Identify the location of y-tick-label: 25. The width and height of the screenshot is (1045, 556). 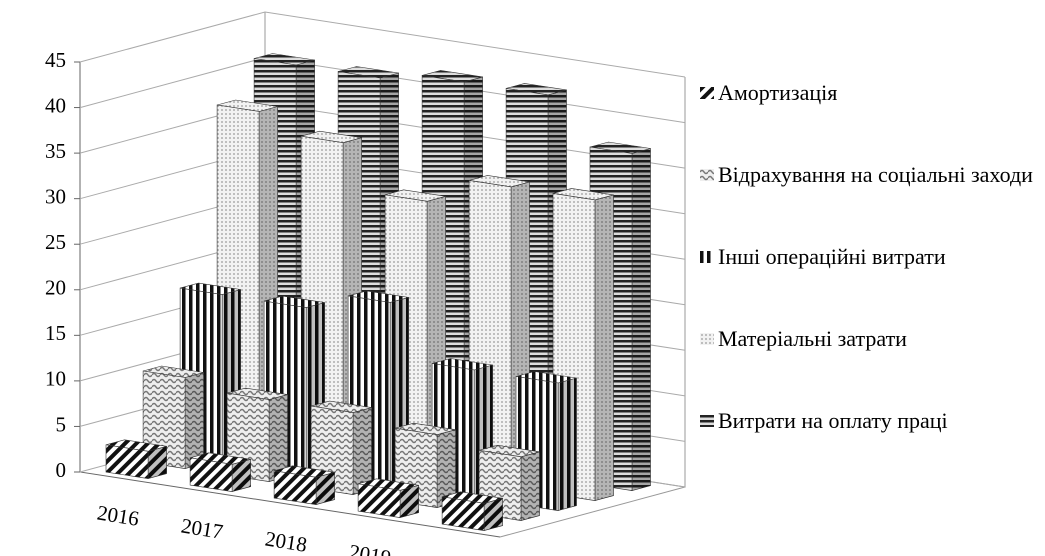
(55, 242).